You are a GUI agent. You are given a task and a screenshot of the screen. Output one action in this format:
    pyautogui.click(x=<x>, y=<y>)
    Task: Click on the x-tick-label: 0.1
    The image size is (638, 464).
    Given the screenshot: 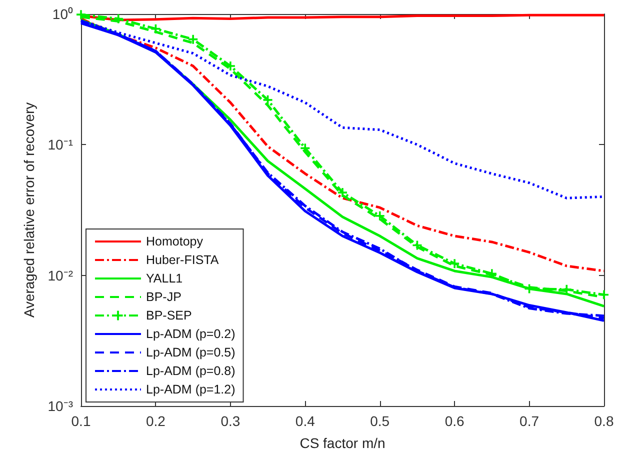 What is the action you would take?
    pyautogui.click(x=81, y=421)
    